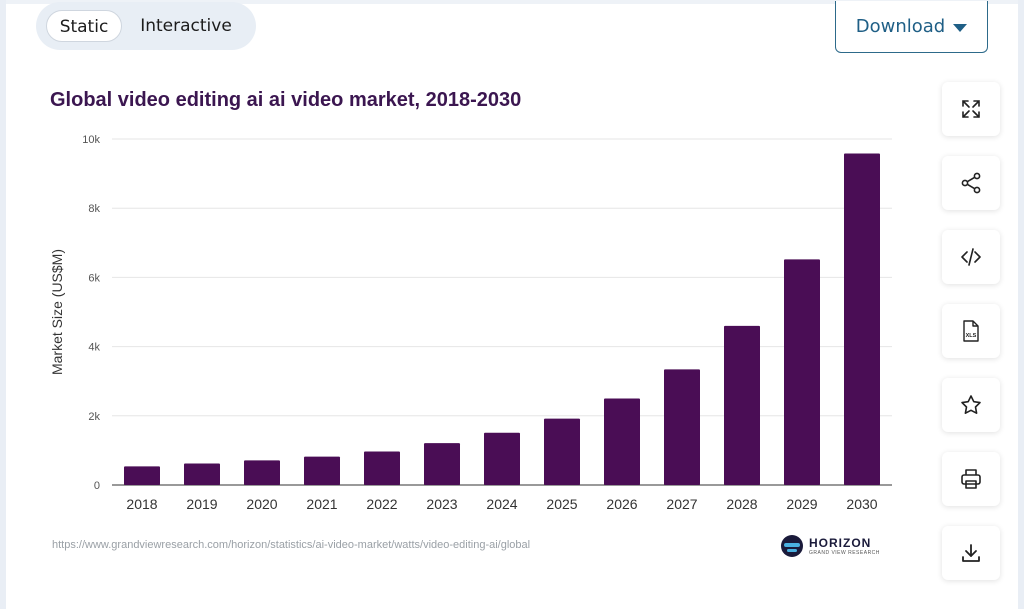 This screenshot has height=609, width=1024. Describe the element at coordinates (512, 2) in the screenshot. I see `top-edge` at that location.